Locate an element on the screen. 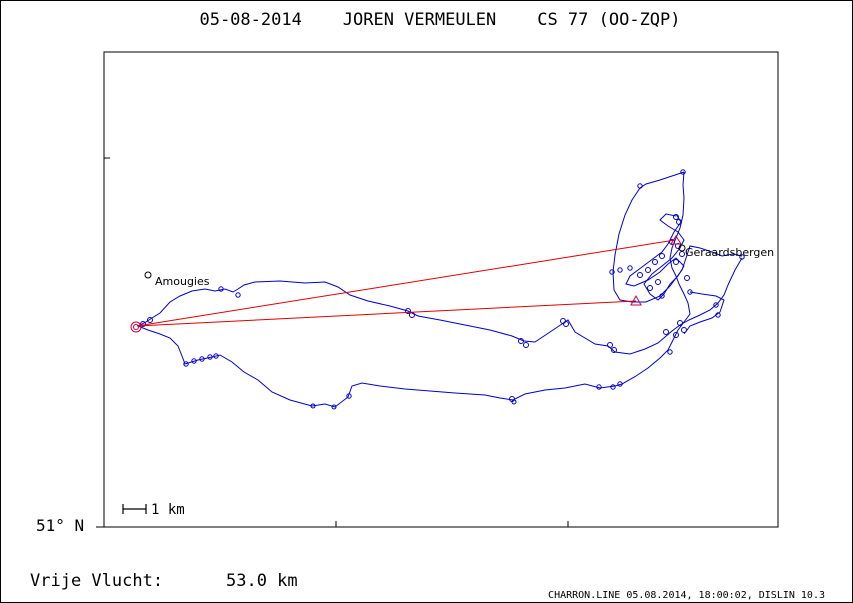  task-lines is located at coordinates (406, 283).